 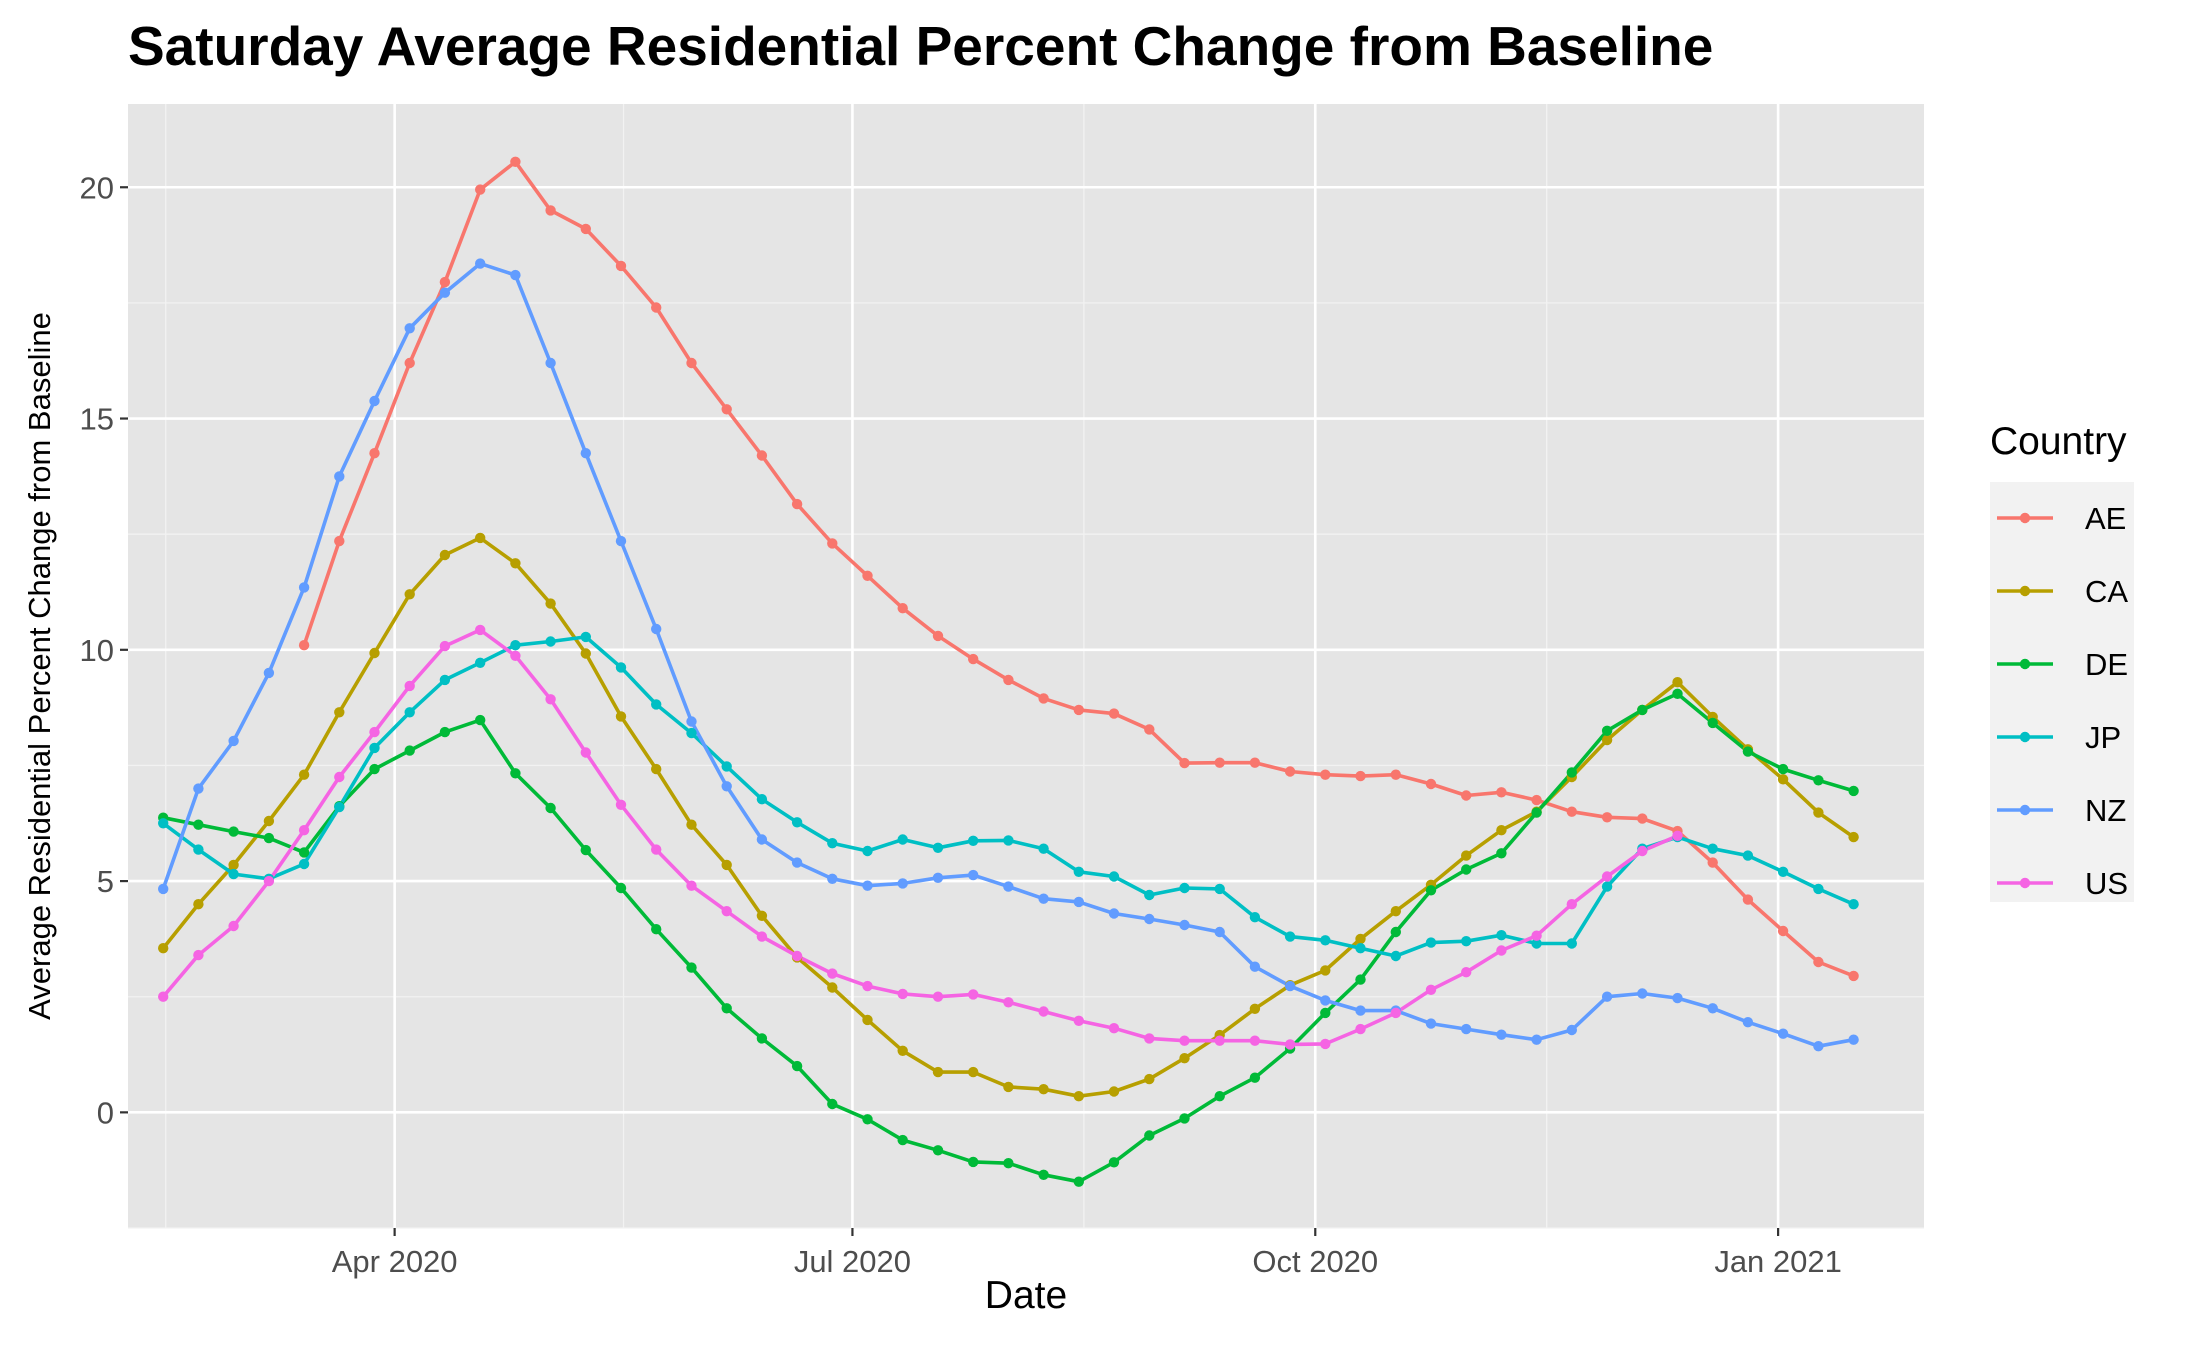 I want to click on x-tick-label: Apr 2020, so click(x=395, y=1261).